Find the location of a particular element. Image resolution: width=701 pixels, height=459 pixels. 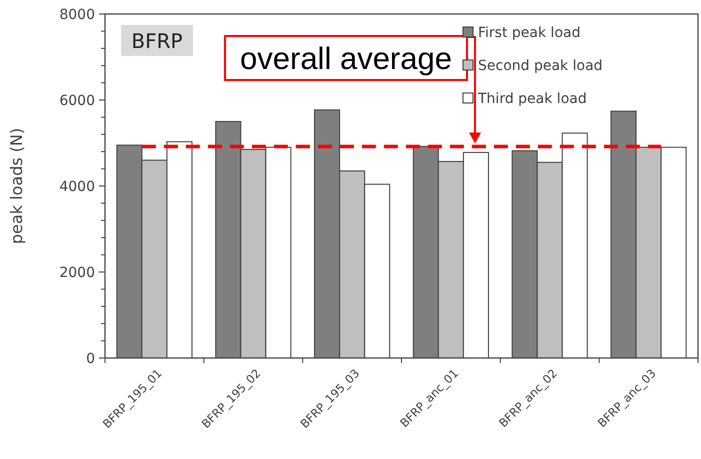

y-tick-label: 6000 is located at coordinates (77, 100).